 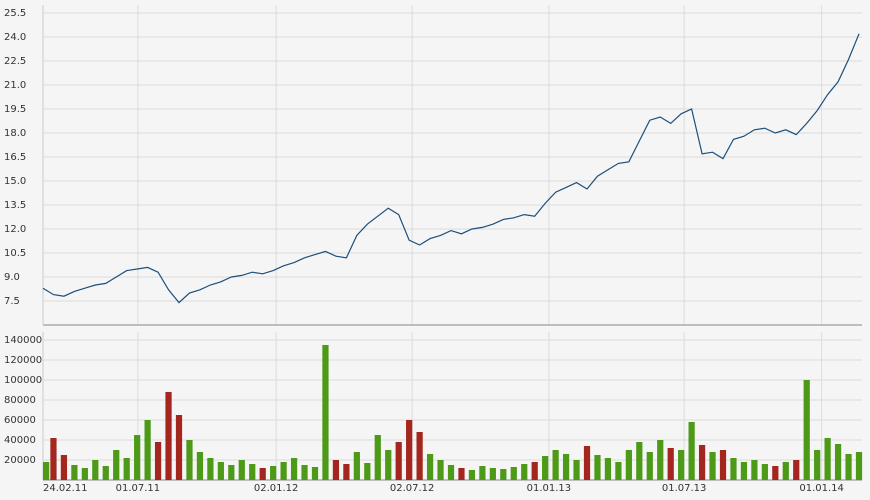 I want to click on y-tick-label: 19.5, so click(x=15, y=109).